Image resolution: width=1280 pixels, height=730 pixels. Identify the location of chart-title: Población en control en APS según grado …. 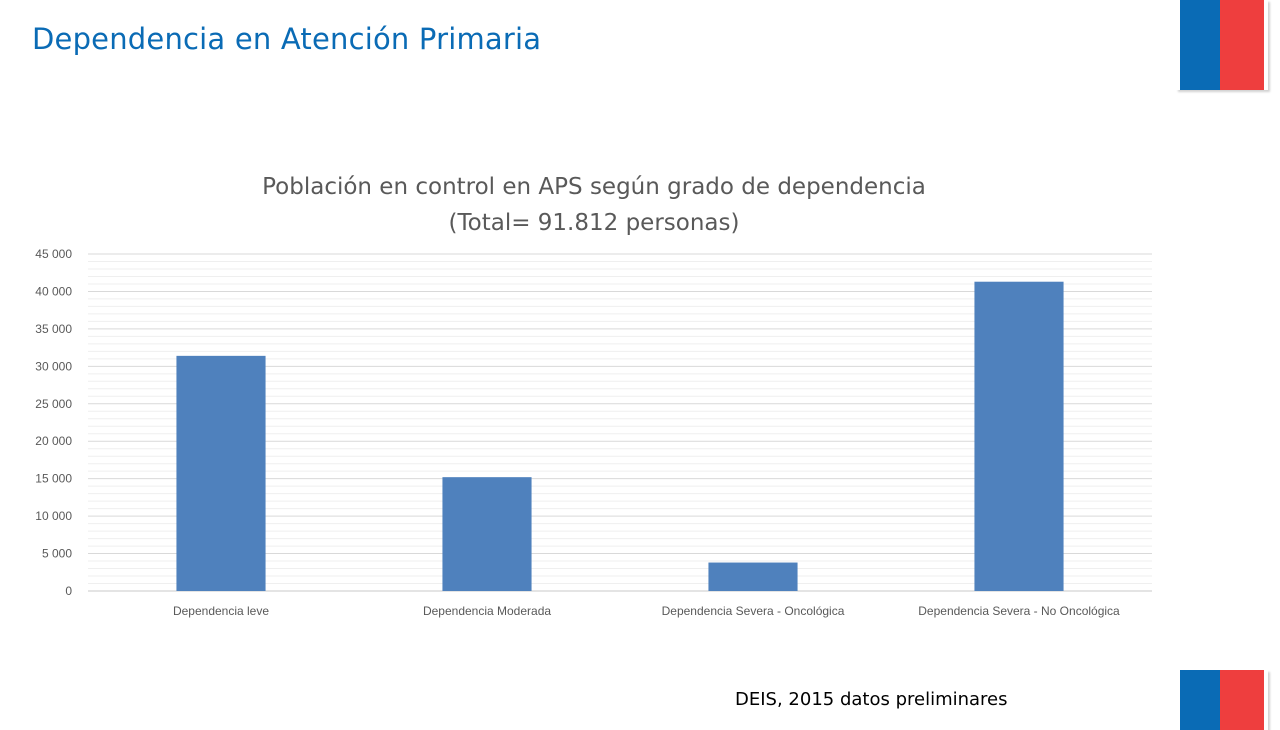
(594, 187).